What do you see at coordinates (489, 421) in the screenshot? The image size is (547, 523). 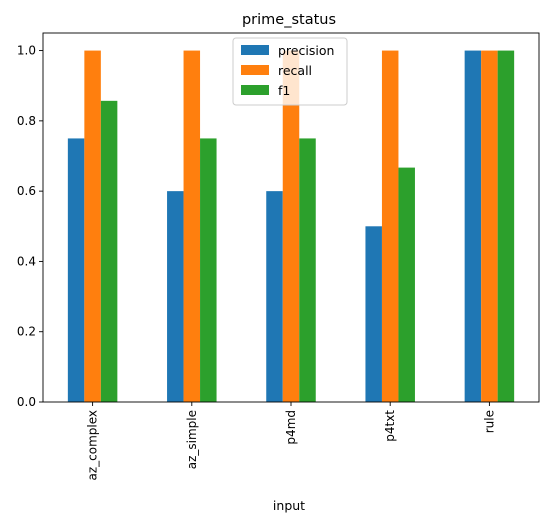 I see `x-tick-label: rule` at bounding box center [489, 421].